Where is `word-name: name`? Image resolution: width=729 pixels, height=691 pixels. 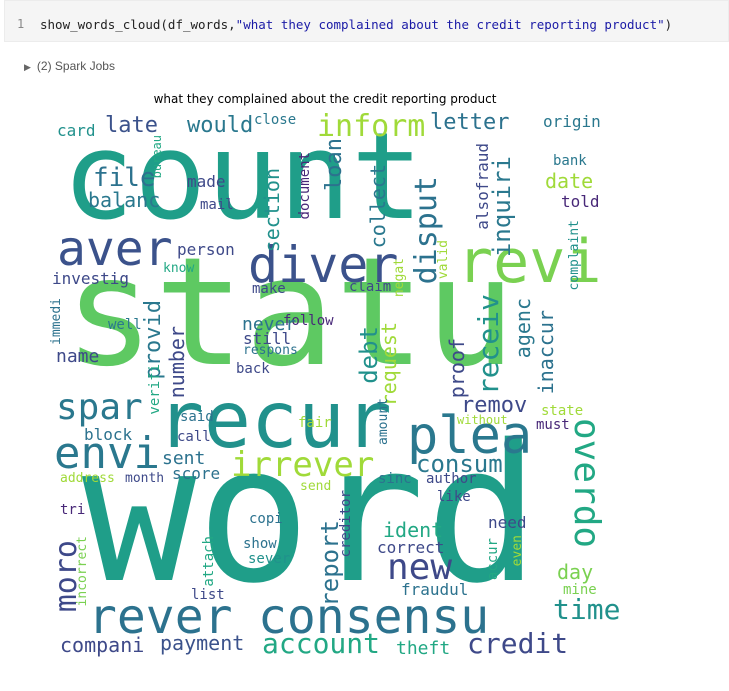
word-name: name is located at coordinates (78, 356).